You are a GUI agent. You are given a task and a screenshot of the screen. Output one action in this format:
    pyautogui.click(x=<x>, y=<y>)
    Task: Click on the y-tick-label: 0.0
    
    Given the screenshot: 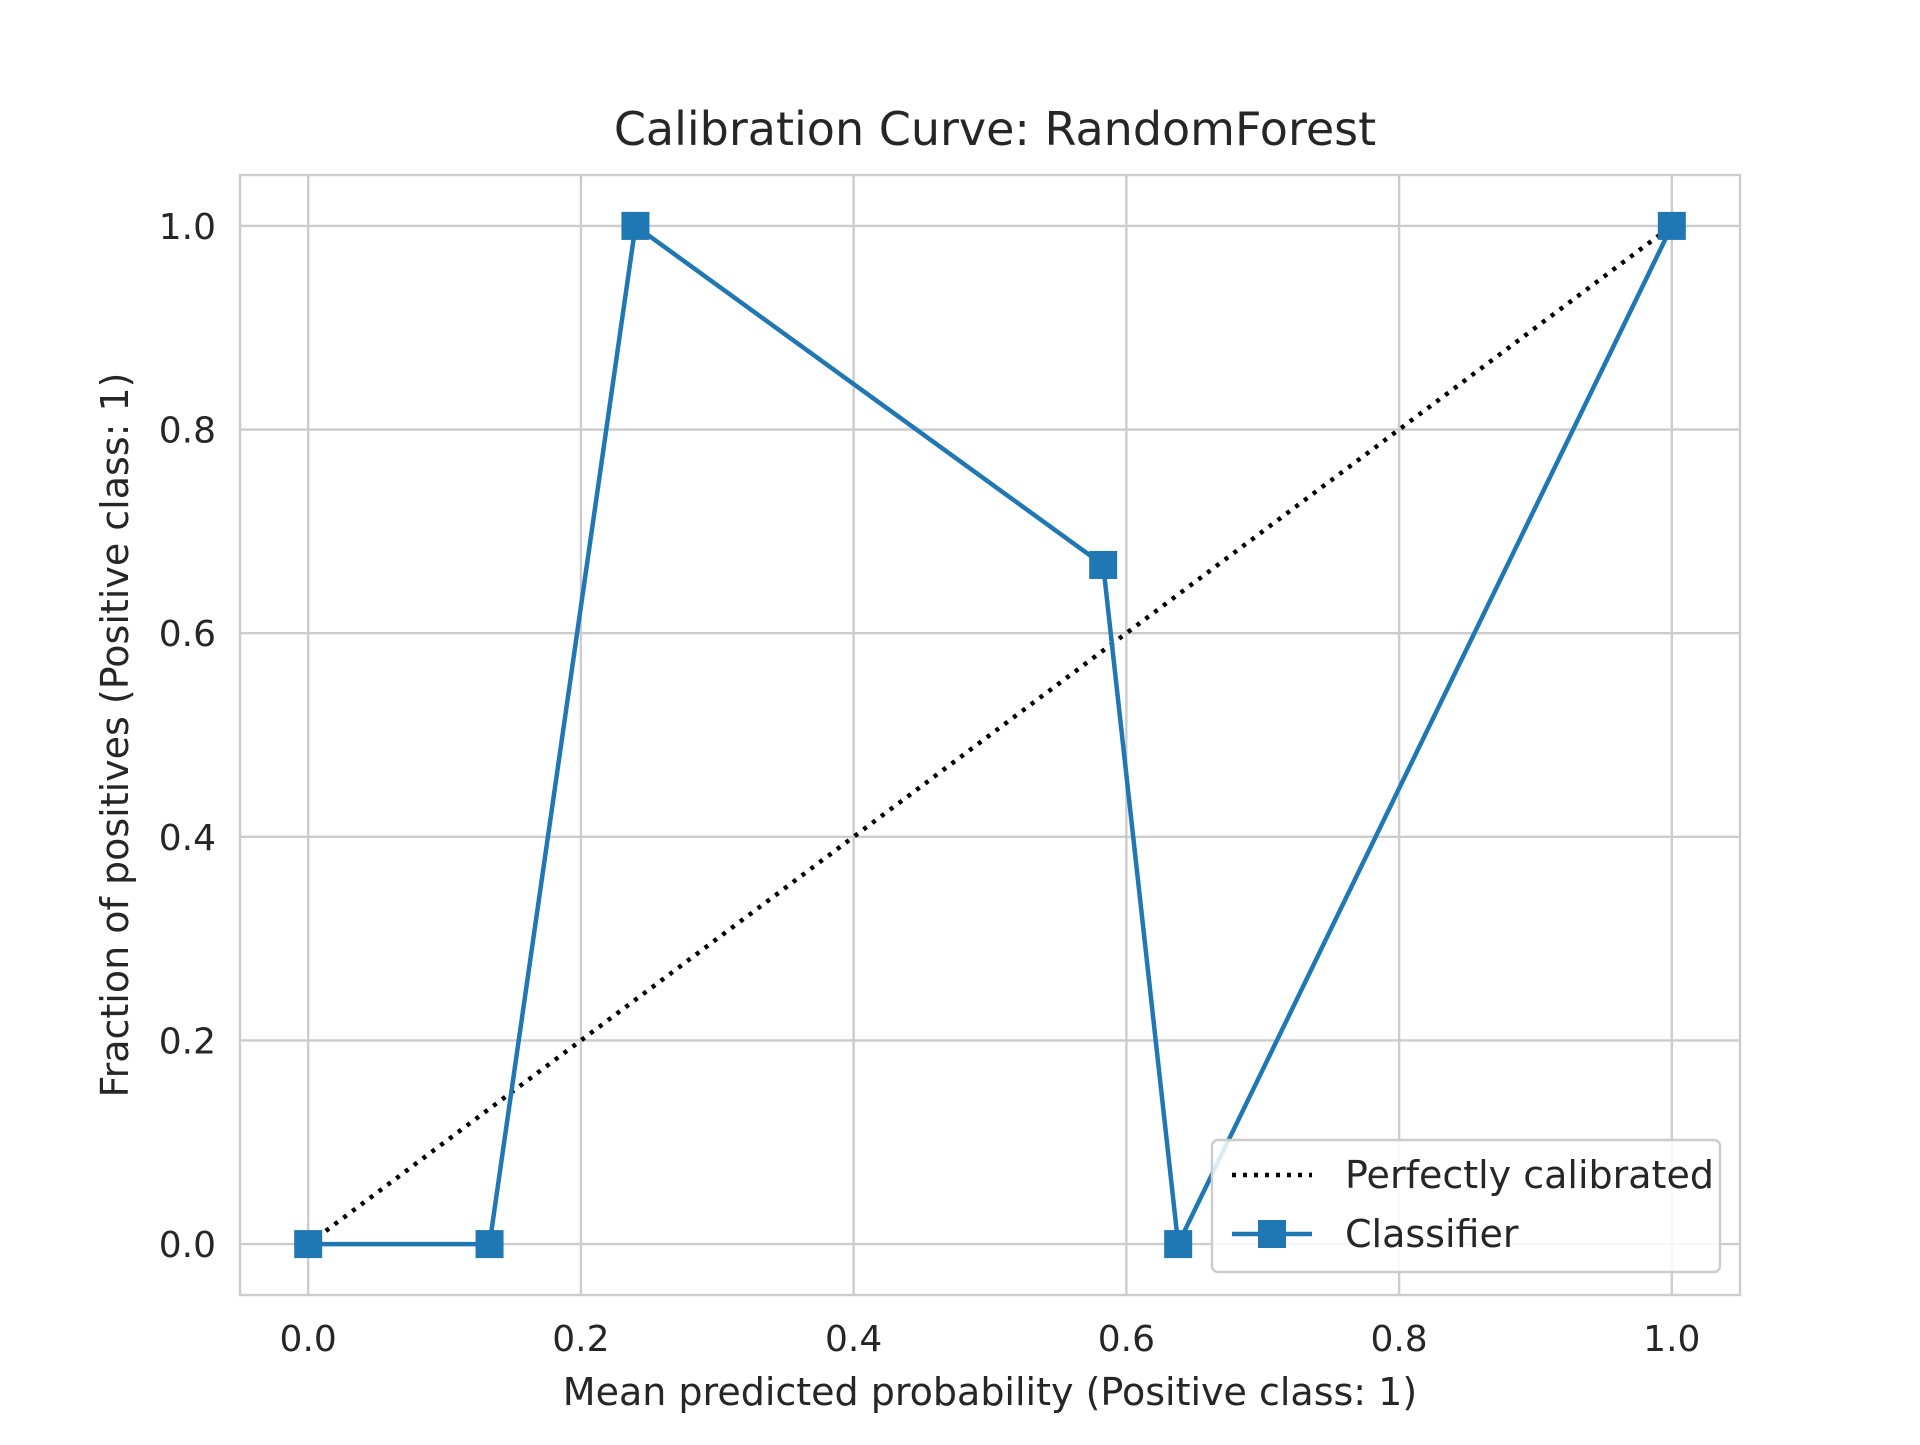 What is the action you would take?
    pyautogui.click(x=187, y=1245)
    